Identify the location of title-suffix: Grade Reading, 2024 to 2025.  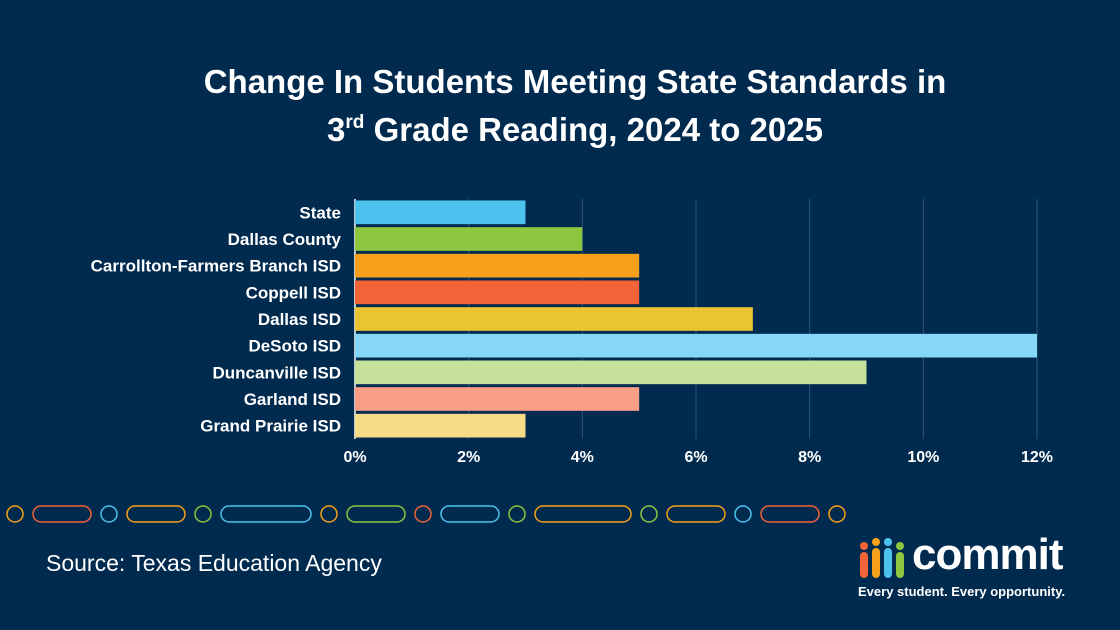
(598, 129).